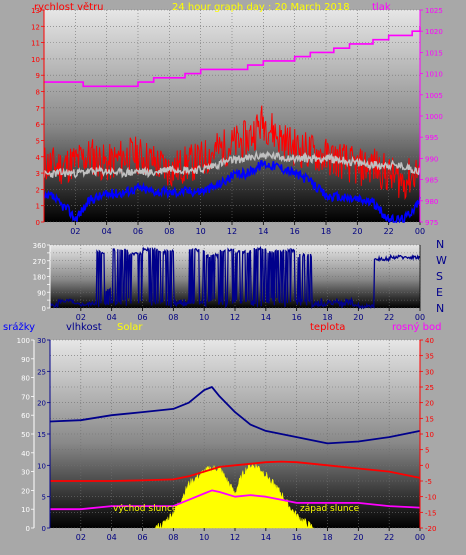 Image resolution: width=466 pixels, height=555 pixels. Describe the element at coordinates (429, 372) in the screenshot. I see `temperature-axis-tick-label: 30` at that location.